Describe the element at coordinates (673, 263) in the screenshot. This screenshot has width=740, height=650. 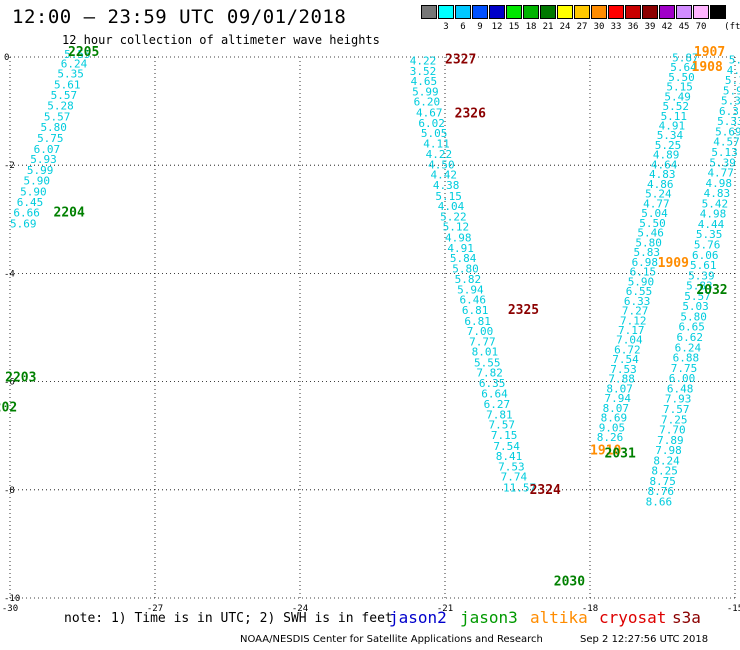
I see `pass-time-label: 1909` at that location.